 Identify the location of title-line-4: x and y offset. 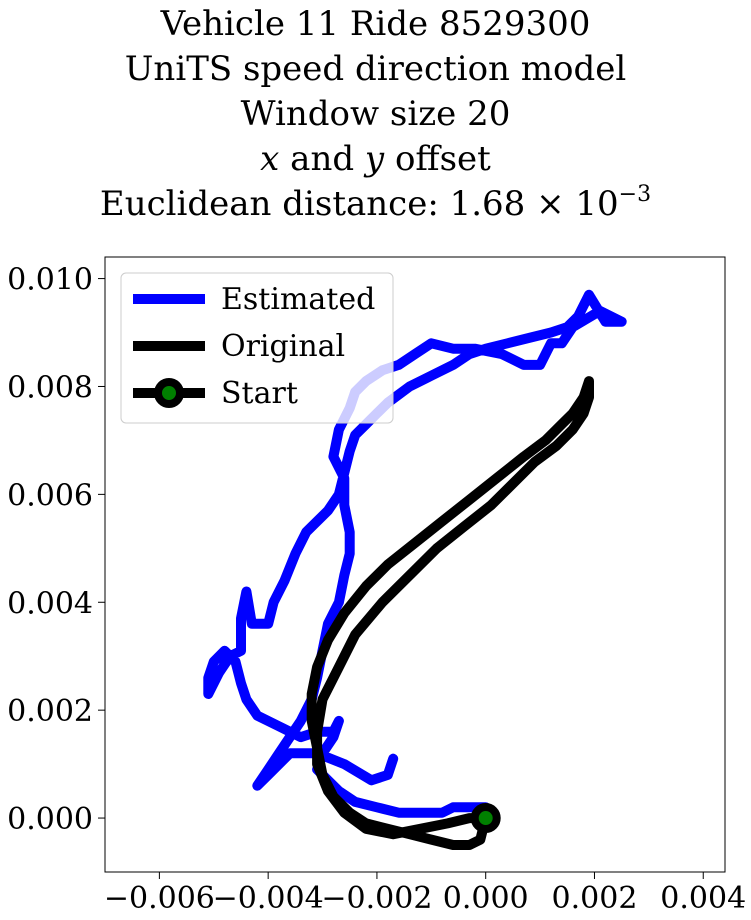
(375, 159).